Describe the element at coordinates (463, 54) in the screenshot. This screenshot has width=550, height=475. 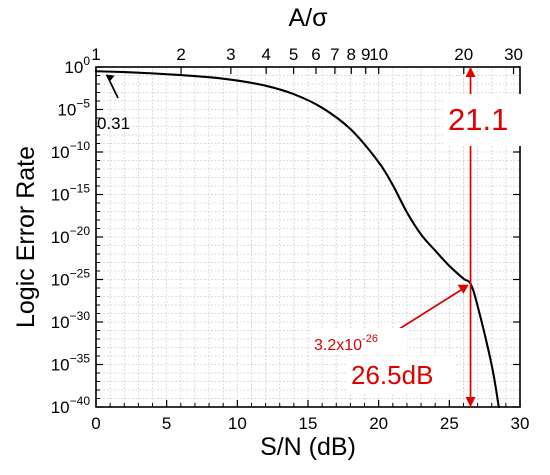
I see `top-x-tick-label: 20` at that location.